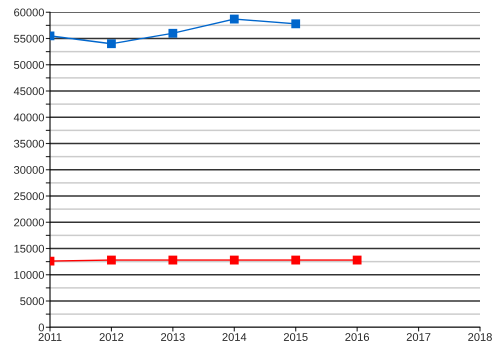 The image size is (500, 350). Describe the element at coordinates (173, 337) in the screenshot. I see `x-tick-label: 2013` at that location.